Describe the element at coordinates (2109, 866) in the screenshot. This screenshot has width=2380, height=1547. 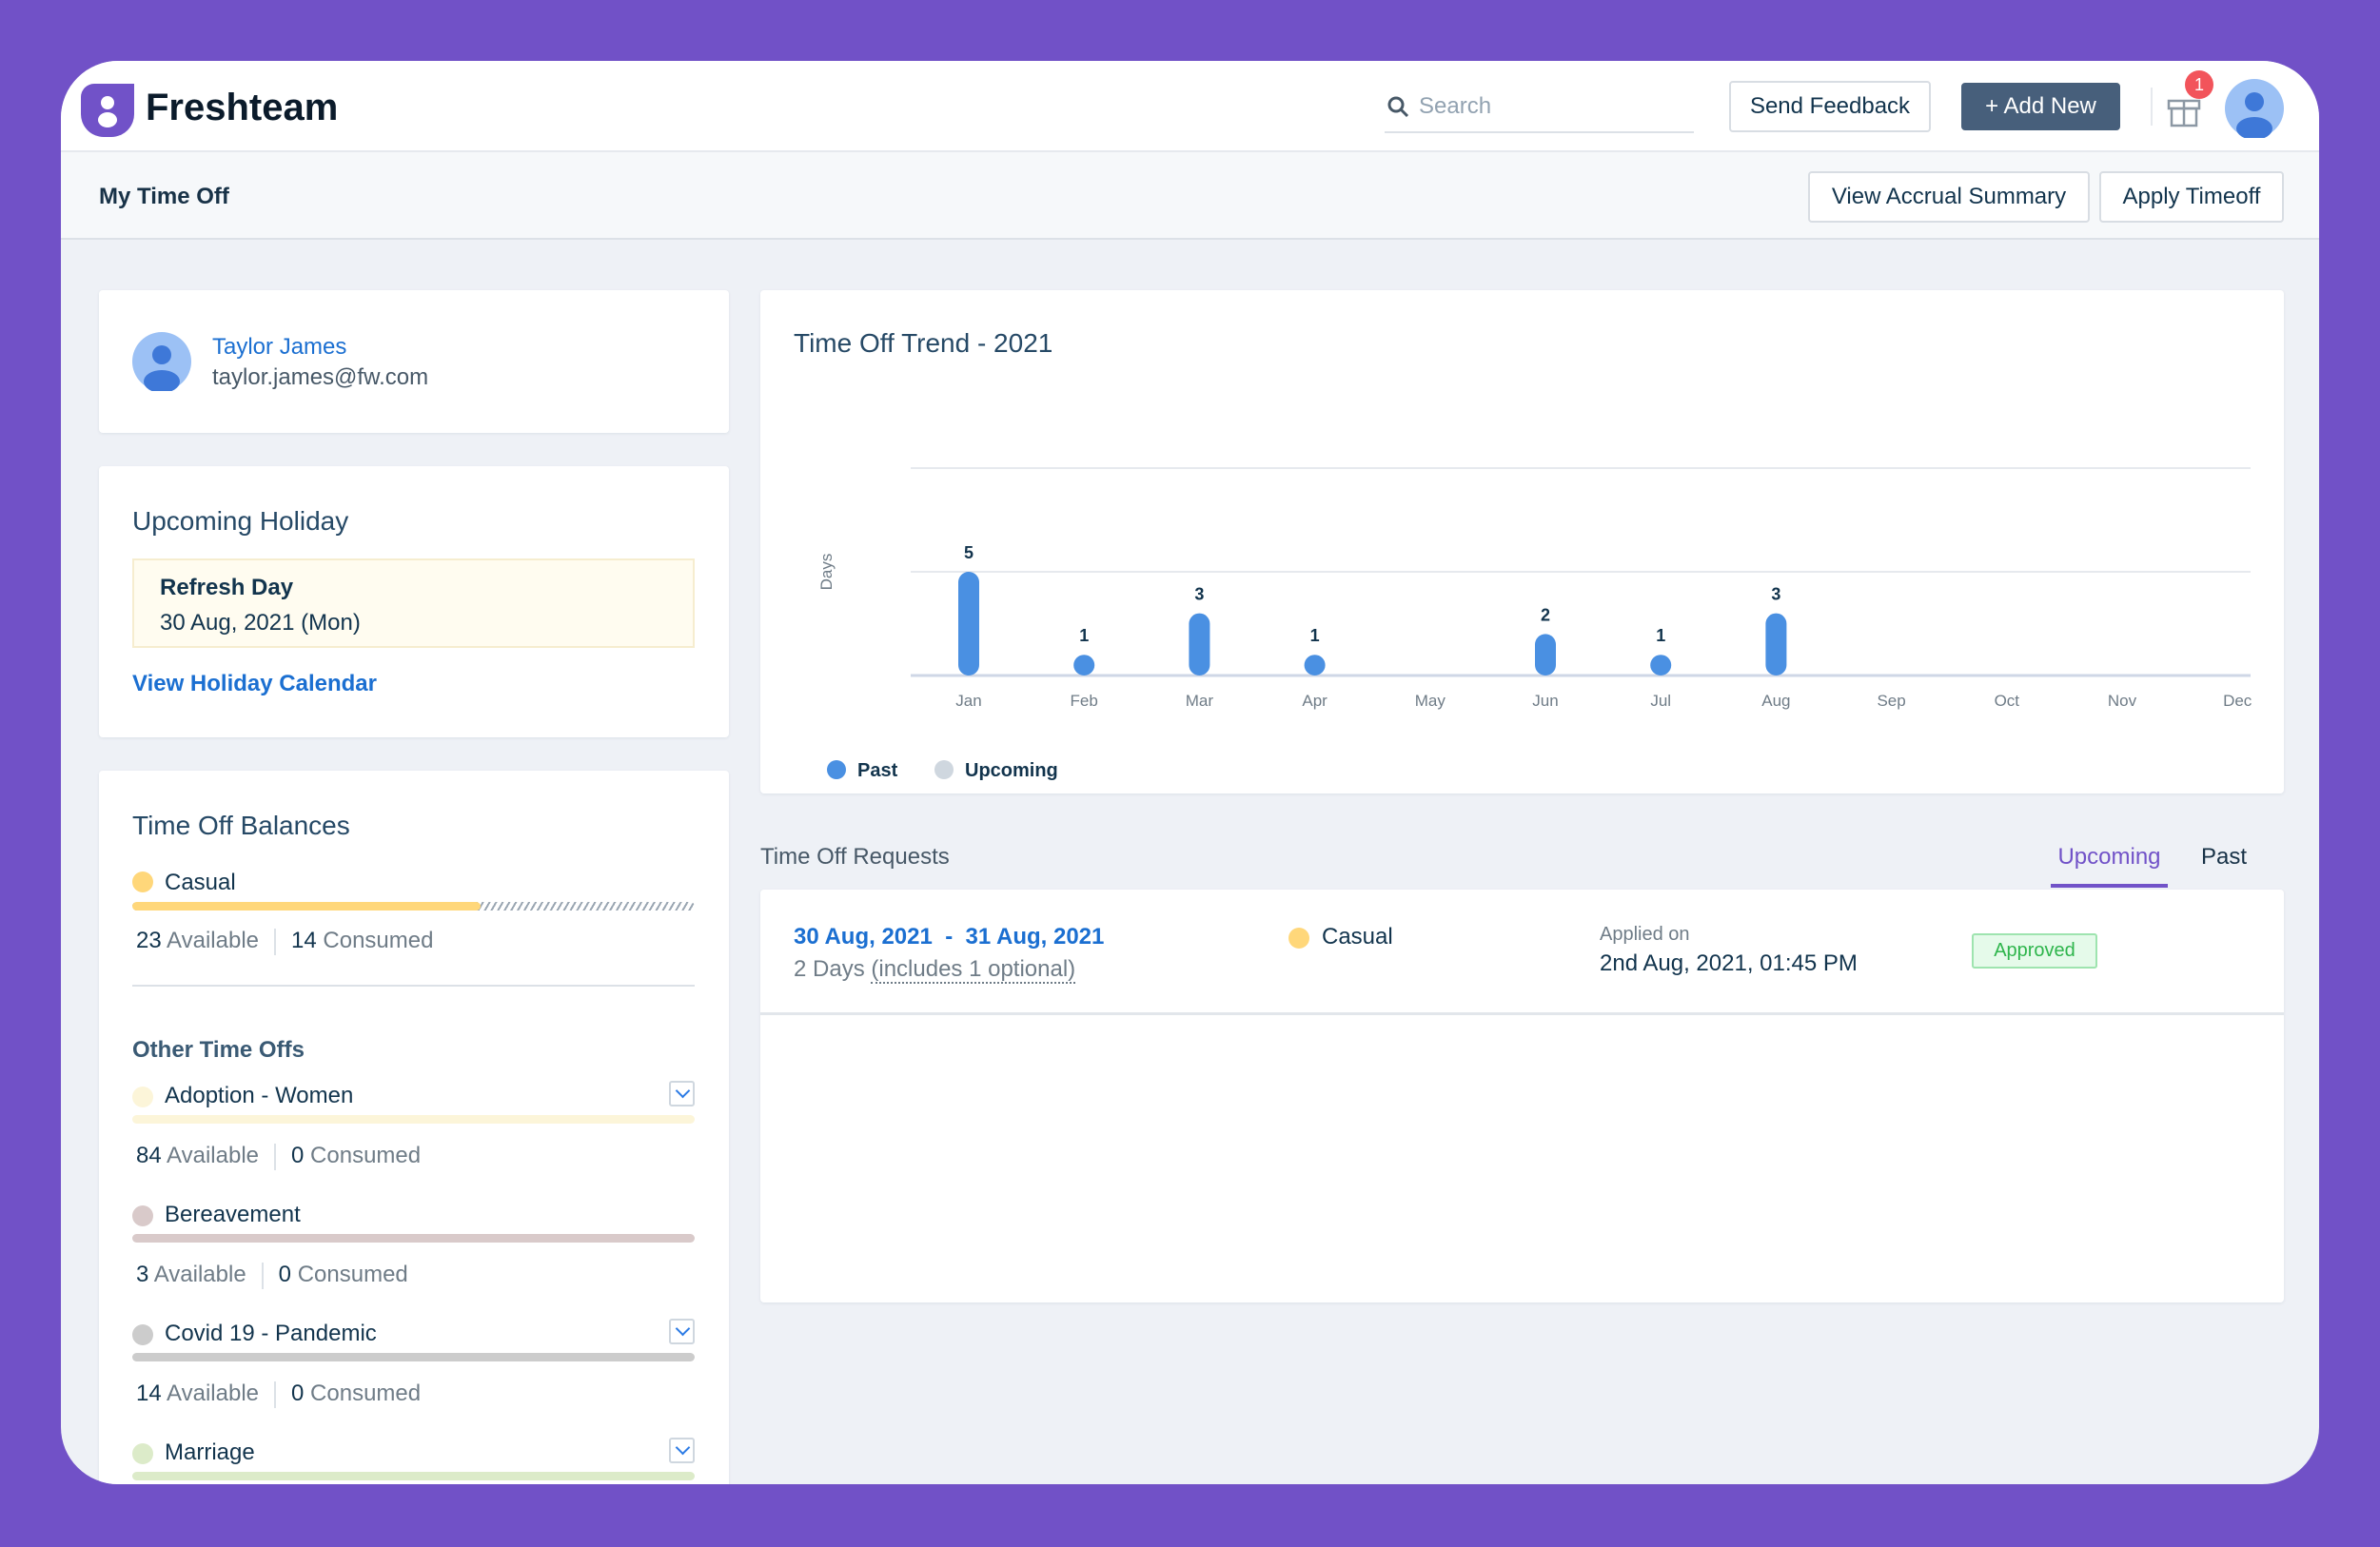
I see `tab-upcoming: Upcoming` at that location.